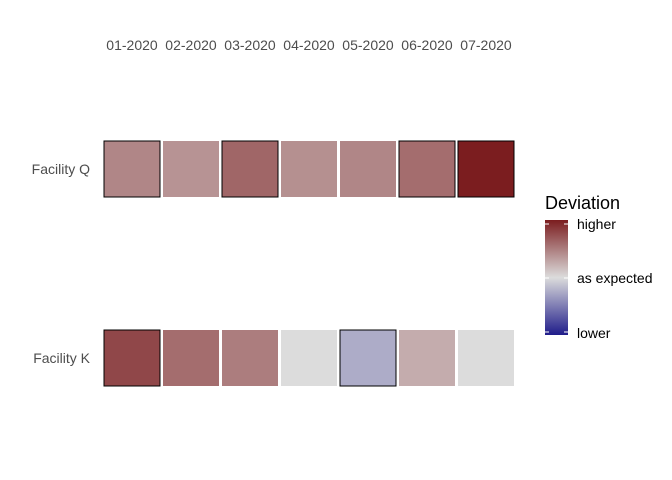 The image size is (672, 480). I want to click on x-tick-label: 06-2020, so click(427, 45).